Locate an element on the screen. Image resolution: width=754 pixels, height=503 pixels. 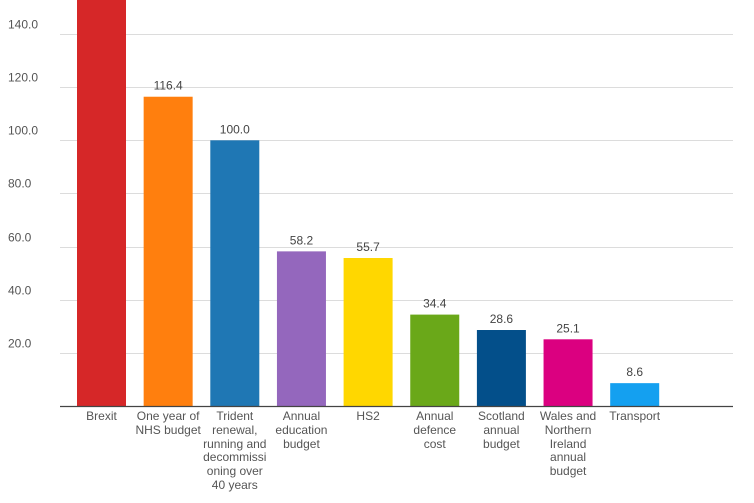
y-axis-ticks: 20.0 40.0 60.0 80.0 100.0 120.0 140.0 is located at coordinates (23, 184).